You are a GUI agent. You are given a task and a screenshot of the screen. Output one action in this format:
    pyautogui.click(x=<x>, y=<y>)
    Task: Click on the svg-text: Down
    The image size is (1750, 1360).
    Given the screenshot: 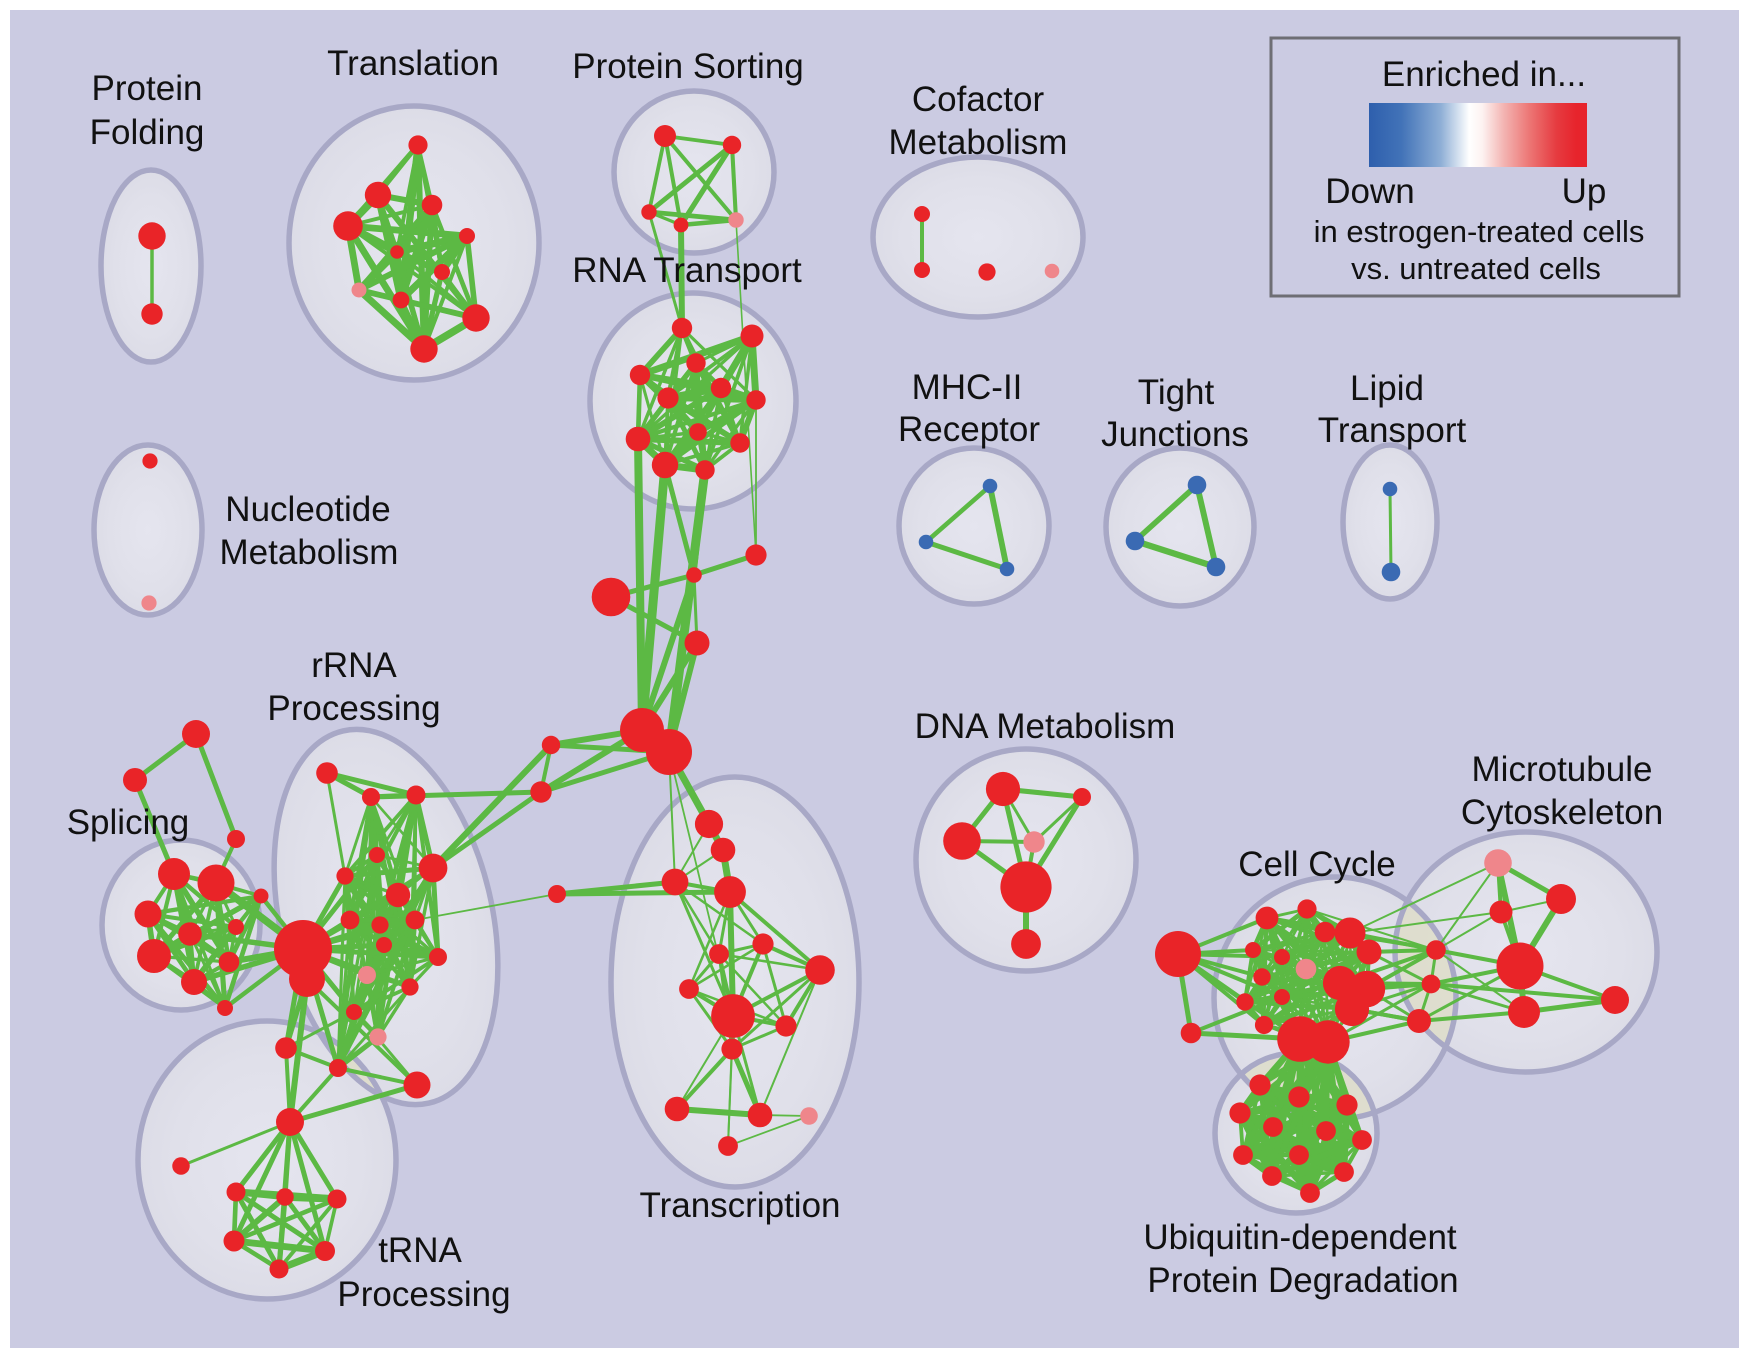 What is the action you would take?
    pyautogui.click(x=1369, y=191)
    